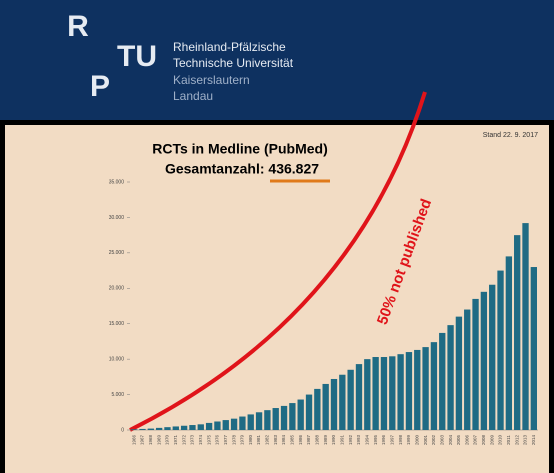 This screenshot has height=473, width=554. Describe the element at coordinates (117, 253) in the screenshot. I see `y-tick-label: 25.000` at that location.